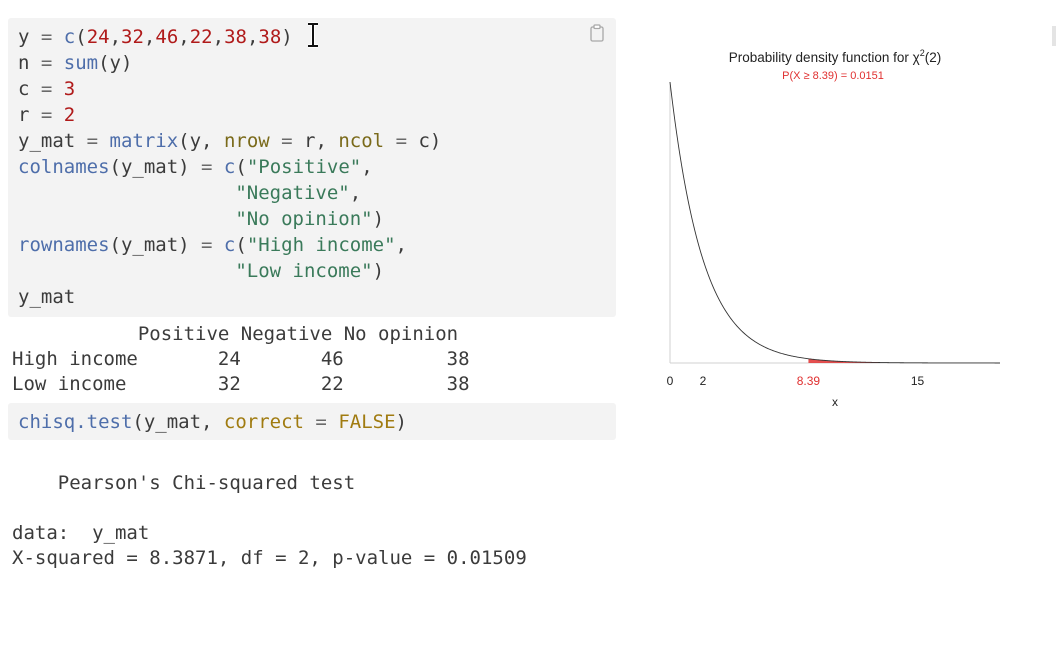  What do you see at coordinates (833, 76) in the screenshot?
I see `chart-subtitle: P(X ≥ 8.39) = 0.0151` at bounding box center [833, 76].